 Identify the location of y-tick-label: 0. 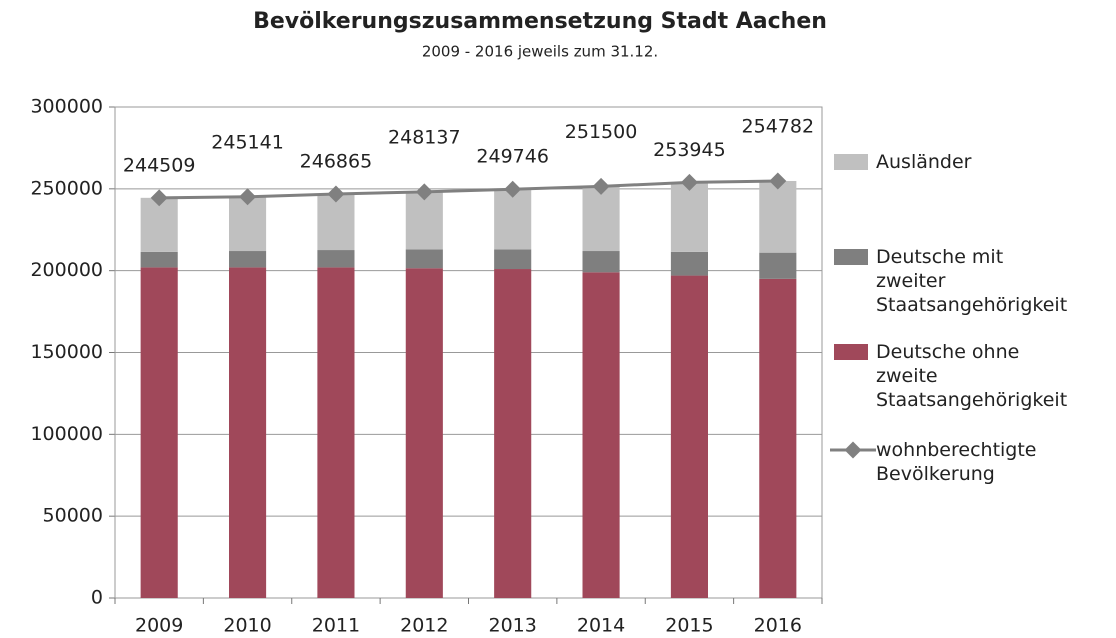
(97, 598).